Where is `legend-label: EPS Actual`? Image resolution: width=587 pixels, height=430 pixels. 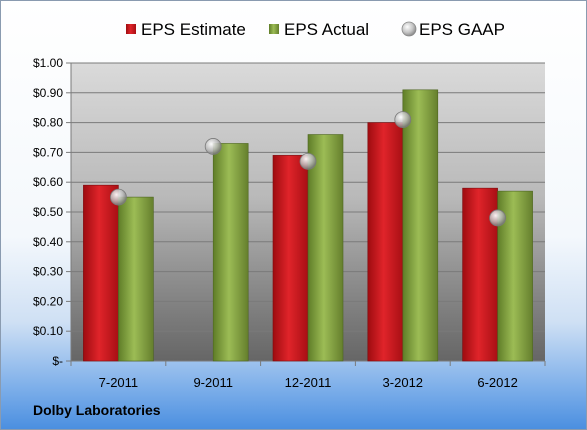 legend-label: EPS Actual is located at coordinates (326, 29).